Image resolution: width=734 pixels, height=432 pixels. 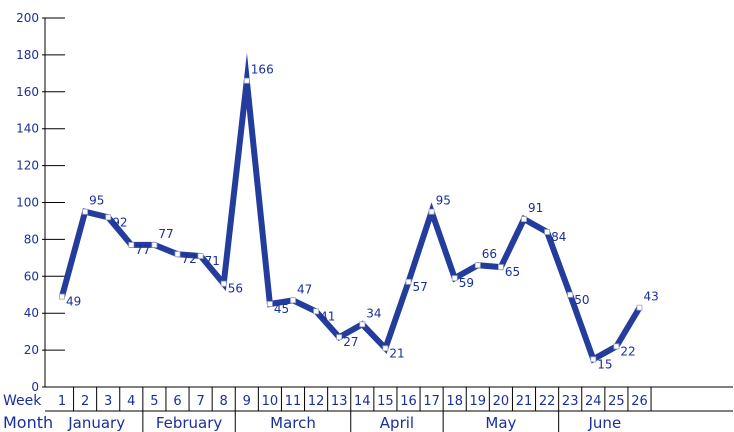 I want to click on week-tick-label: 10, so click(x=270, y=401).